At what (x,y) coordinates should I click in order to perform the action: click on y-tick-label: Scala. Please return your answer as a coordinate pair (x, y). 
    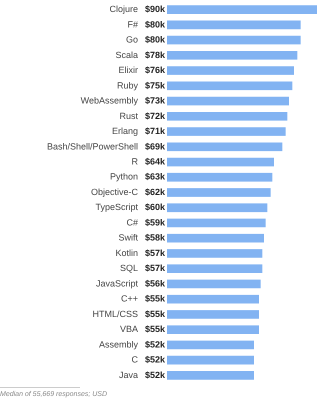
    Looking at the image, I should click on (126, 55).